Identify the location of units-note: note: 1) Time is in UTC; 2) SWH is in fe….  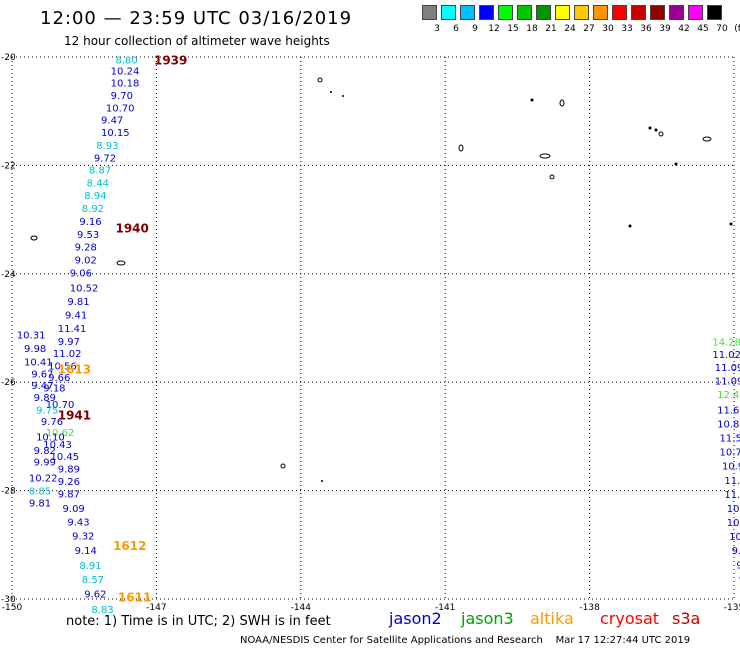
(198, 621).